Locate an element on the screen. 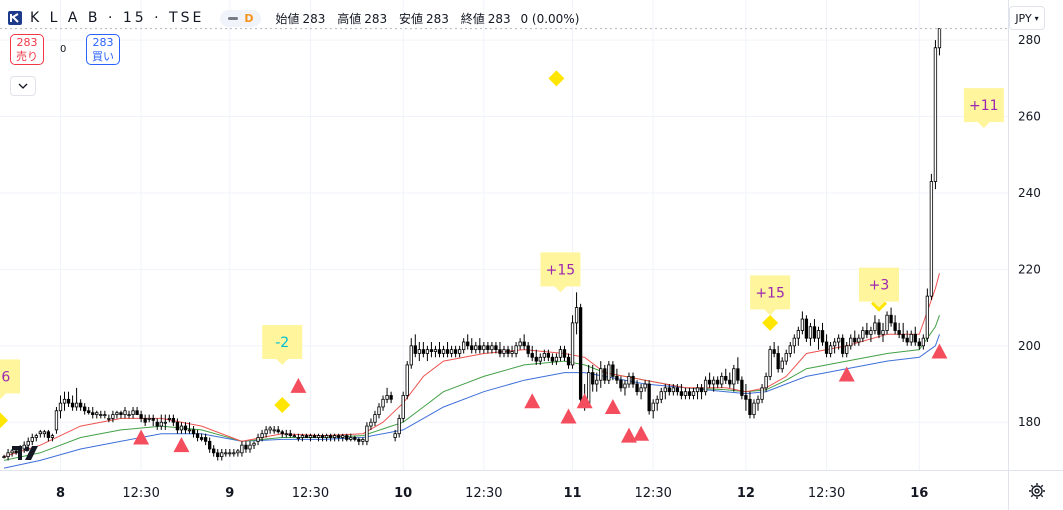 This screenshot has height=510, width=1063. price-axis: 180 200 220 240 260 280 is located at coordinates (1029, 231).